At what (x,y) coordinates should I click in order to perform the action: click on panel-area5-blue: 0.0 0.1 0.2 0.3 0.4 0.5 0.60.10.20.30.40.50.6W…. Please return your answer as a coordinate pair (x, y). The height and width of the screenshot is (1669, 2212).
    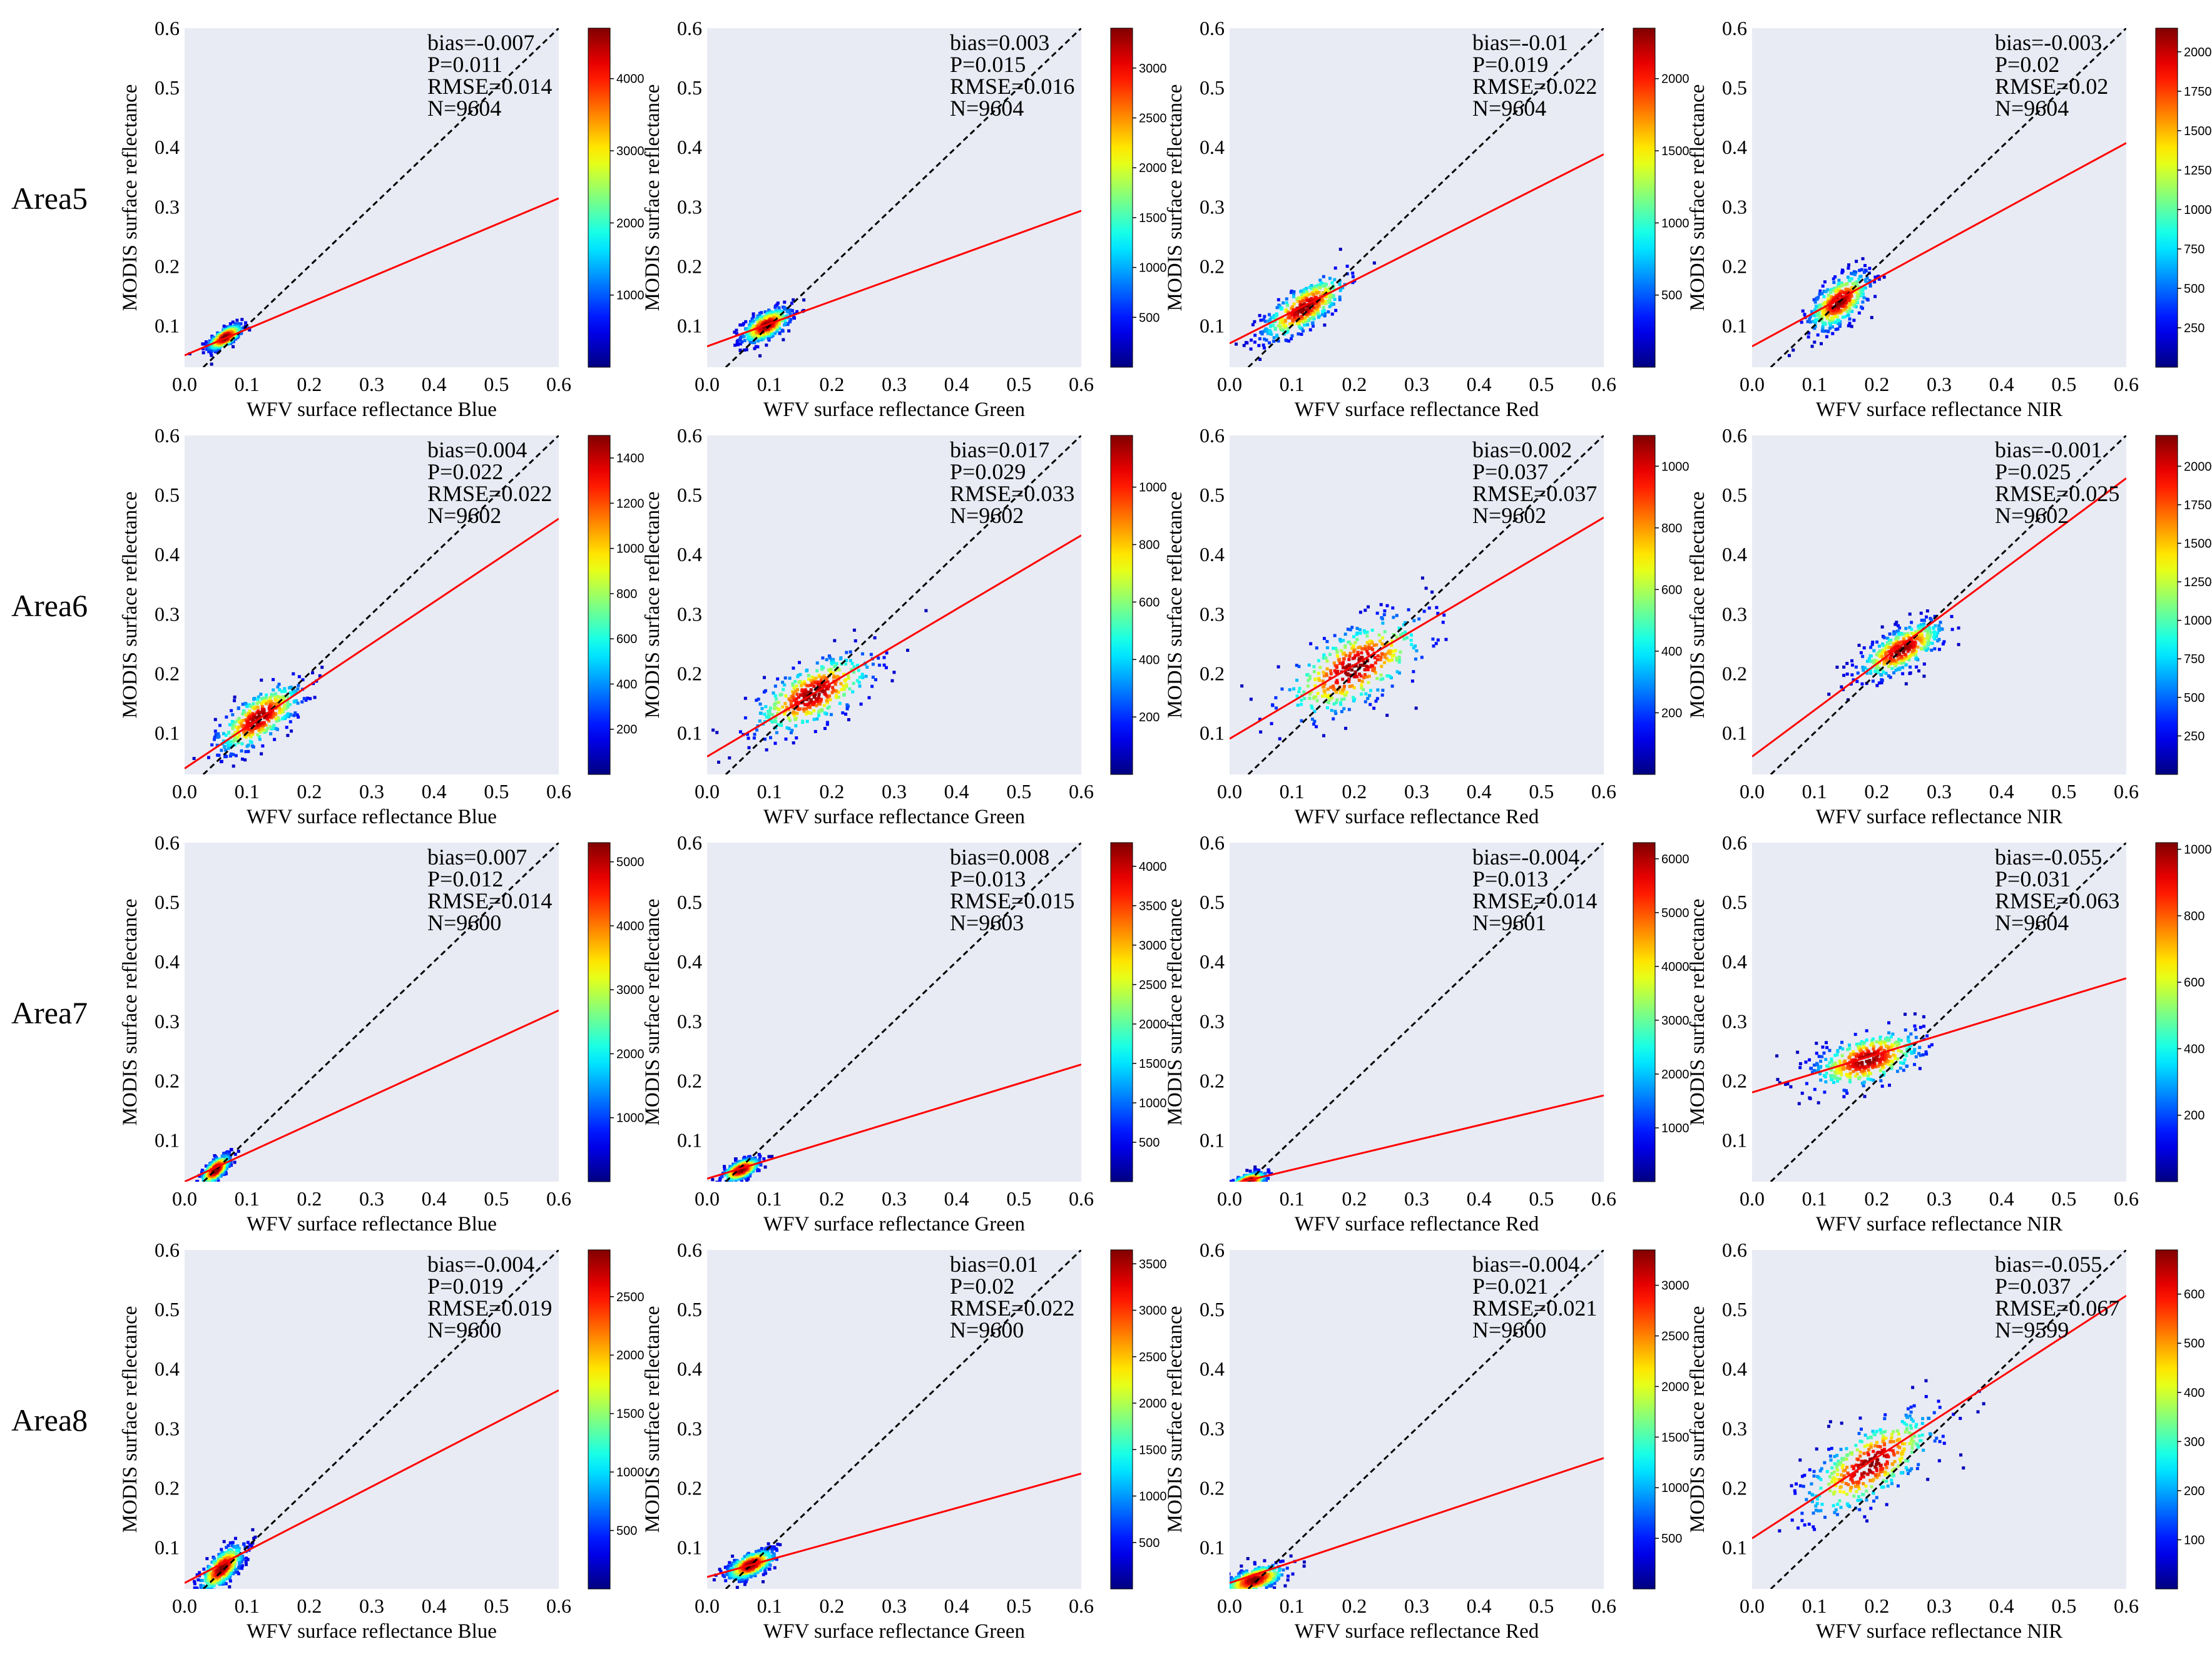
    Looking at the image, I should click on (382, 219).